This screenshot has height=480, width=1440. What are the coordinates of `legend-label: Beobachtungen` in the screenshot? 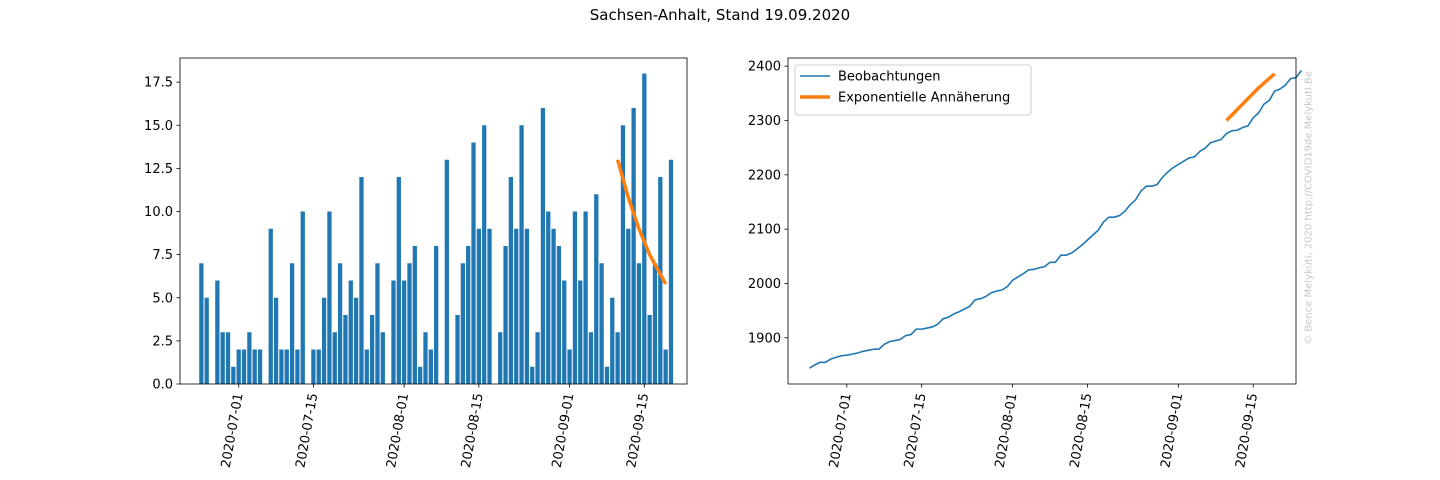 It's located at (889, 77).